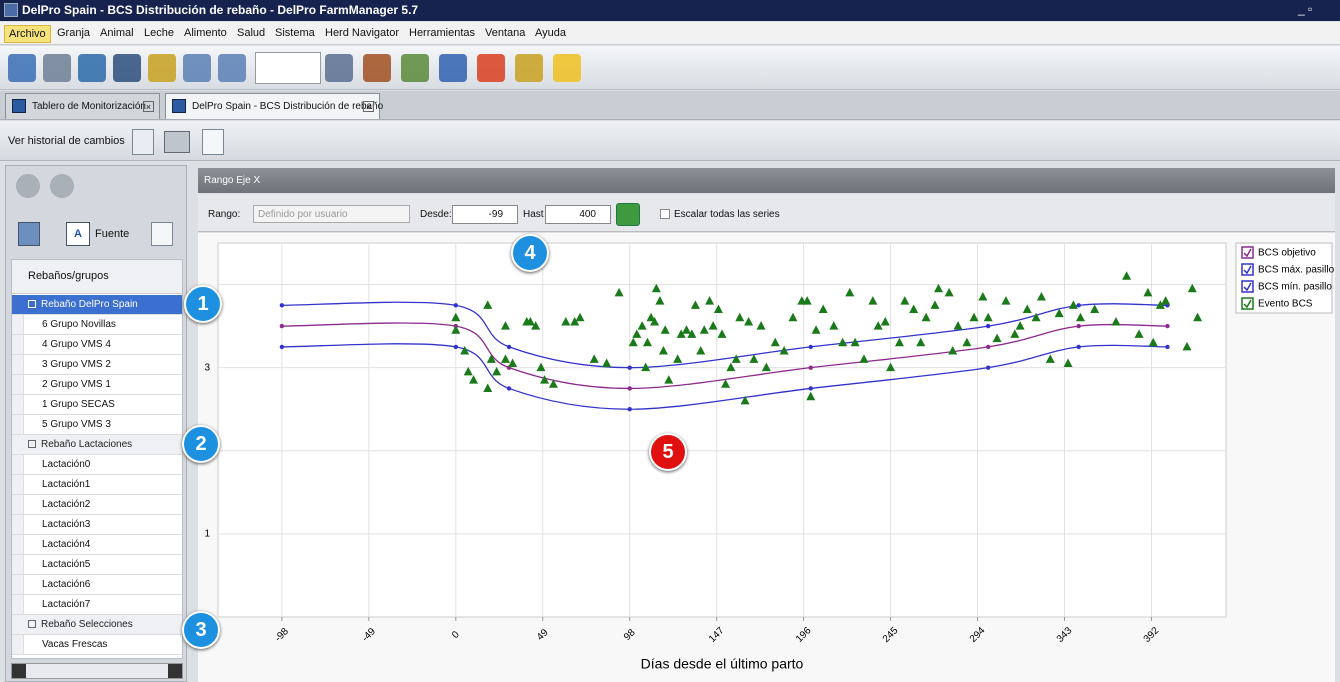  Describe the element at coordinates (97, 625) in the screenshot. I see `tree-group: Rebaño Selecciones` at that location.